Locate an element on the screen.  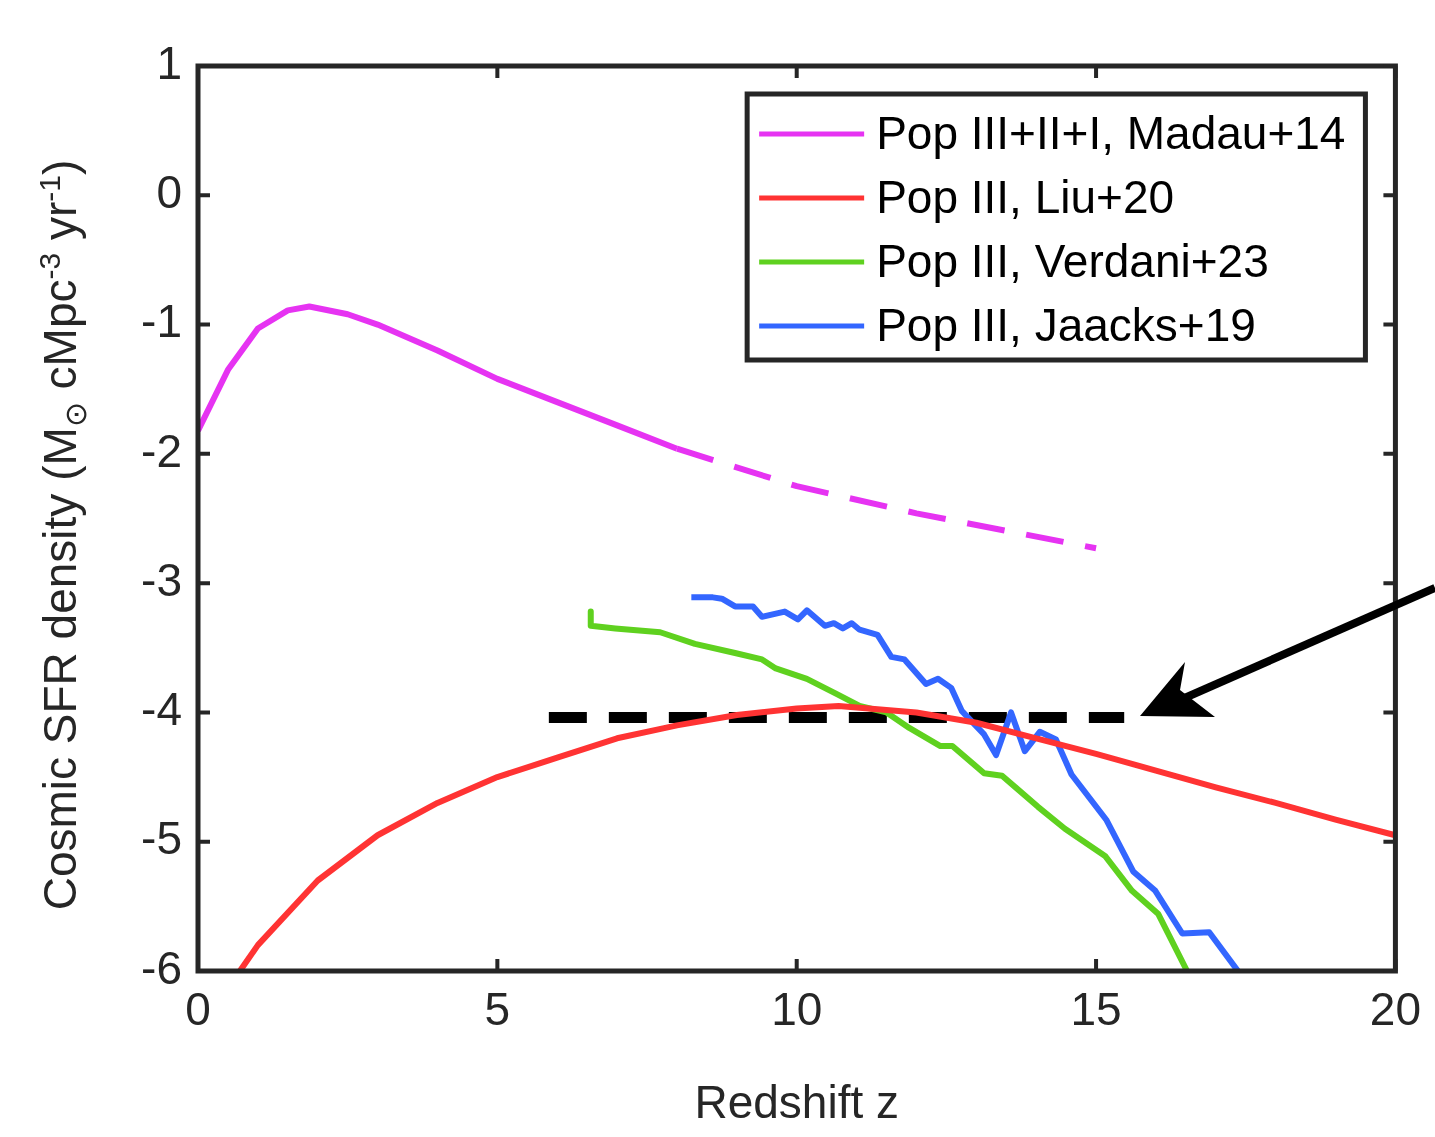
y-tick-label: 0 is located at coordinates (169, 191).